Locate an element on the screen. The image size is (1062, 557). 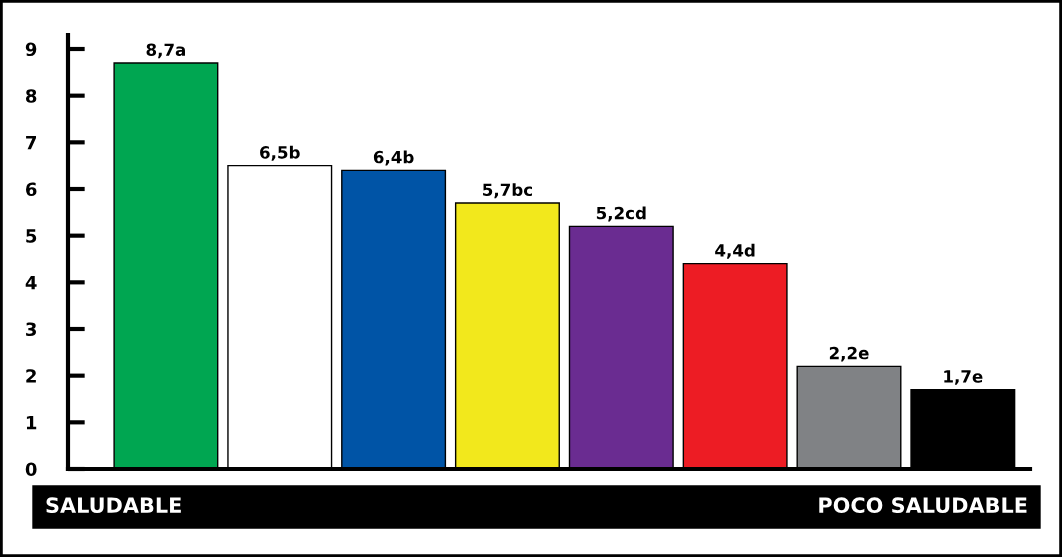
y-tick-label: 3 is located at coordinates (31, 329).